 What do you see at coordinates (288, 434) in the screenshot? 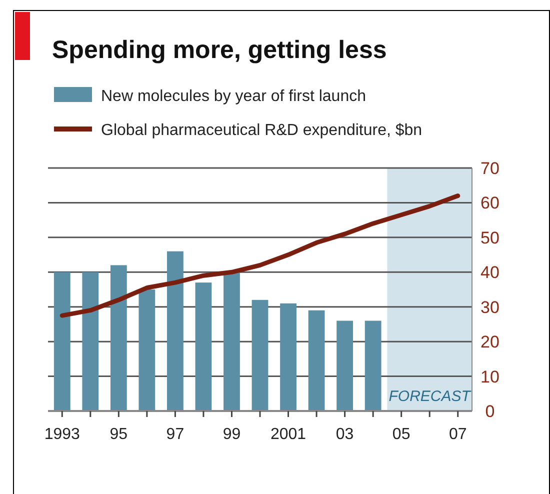
I see `x-tick-label: 2001` at bounding box center [288, 434].